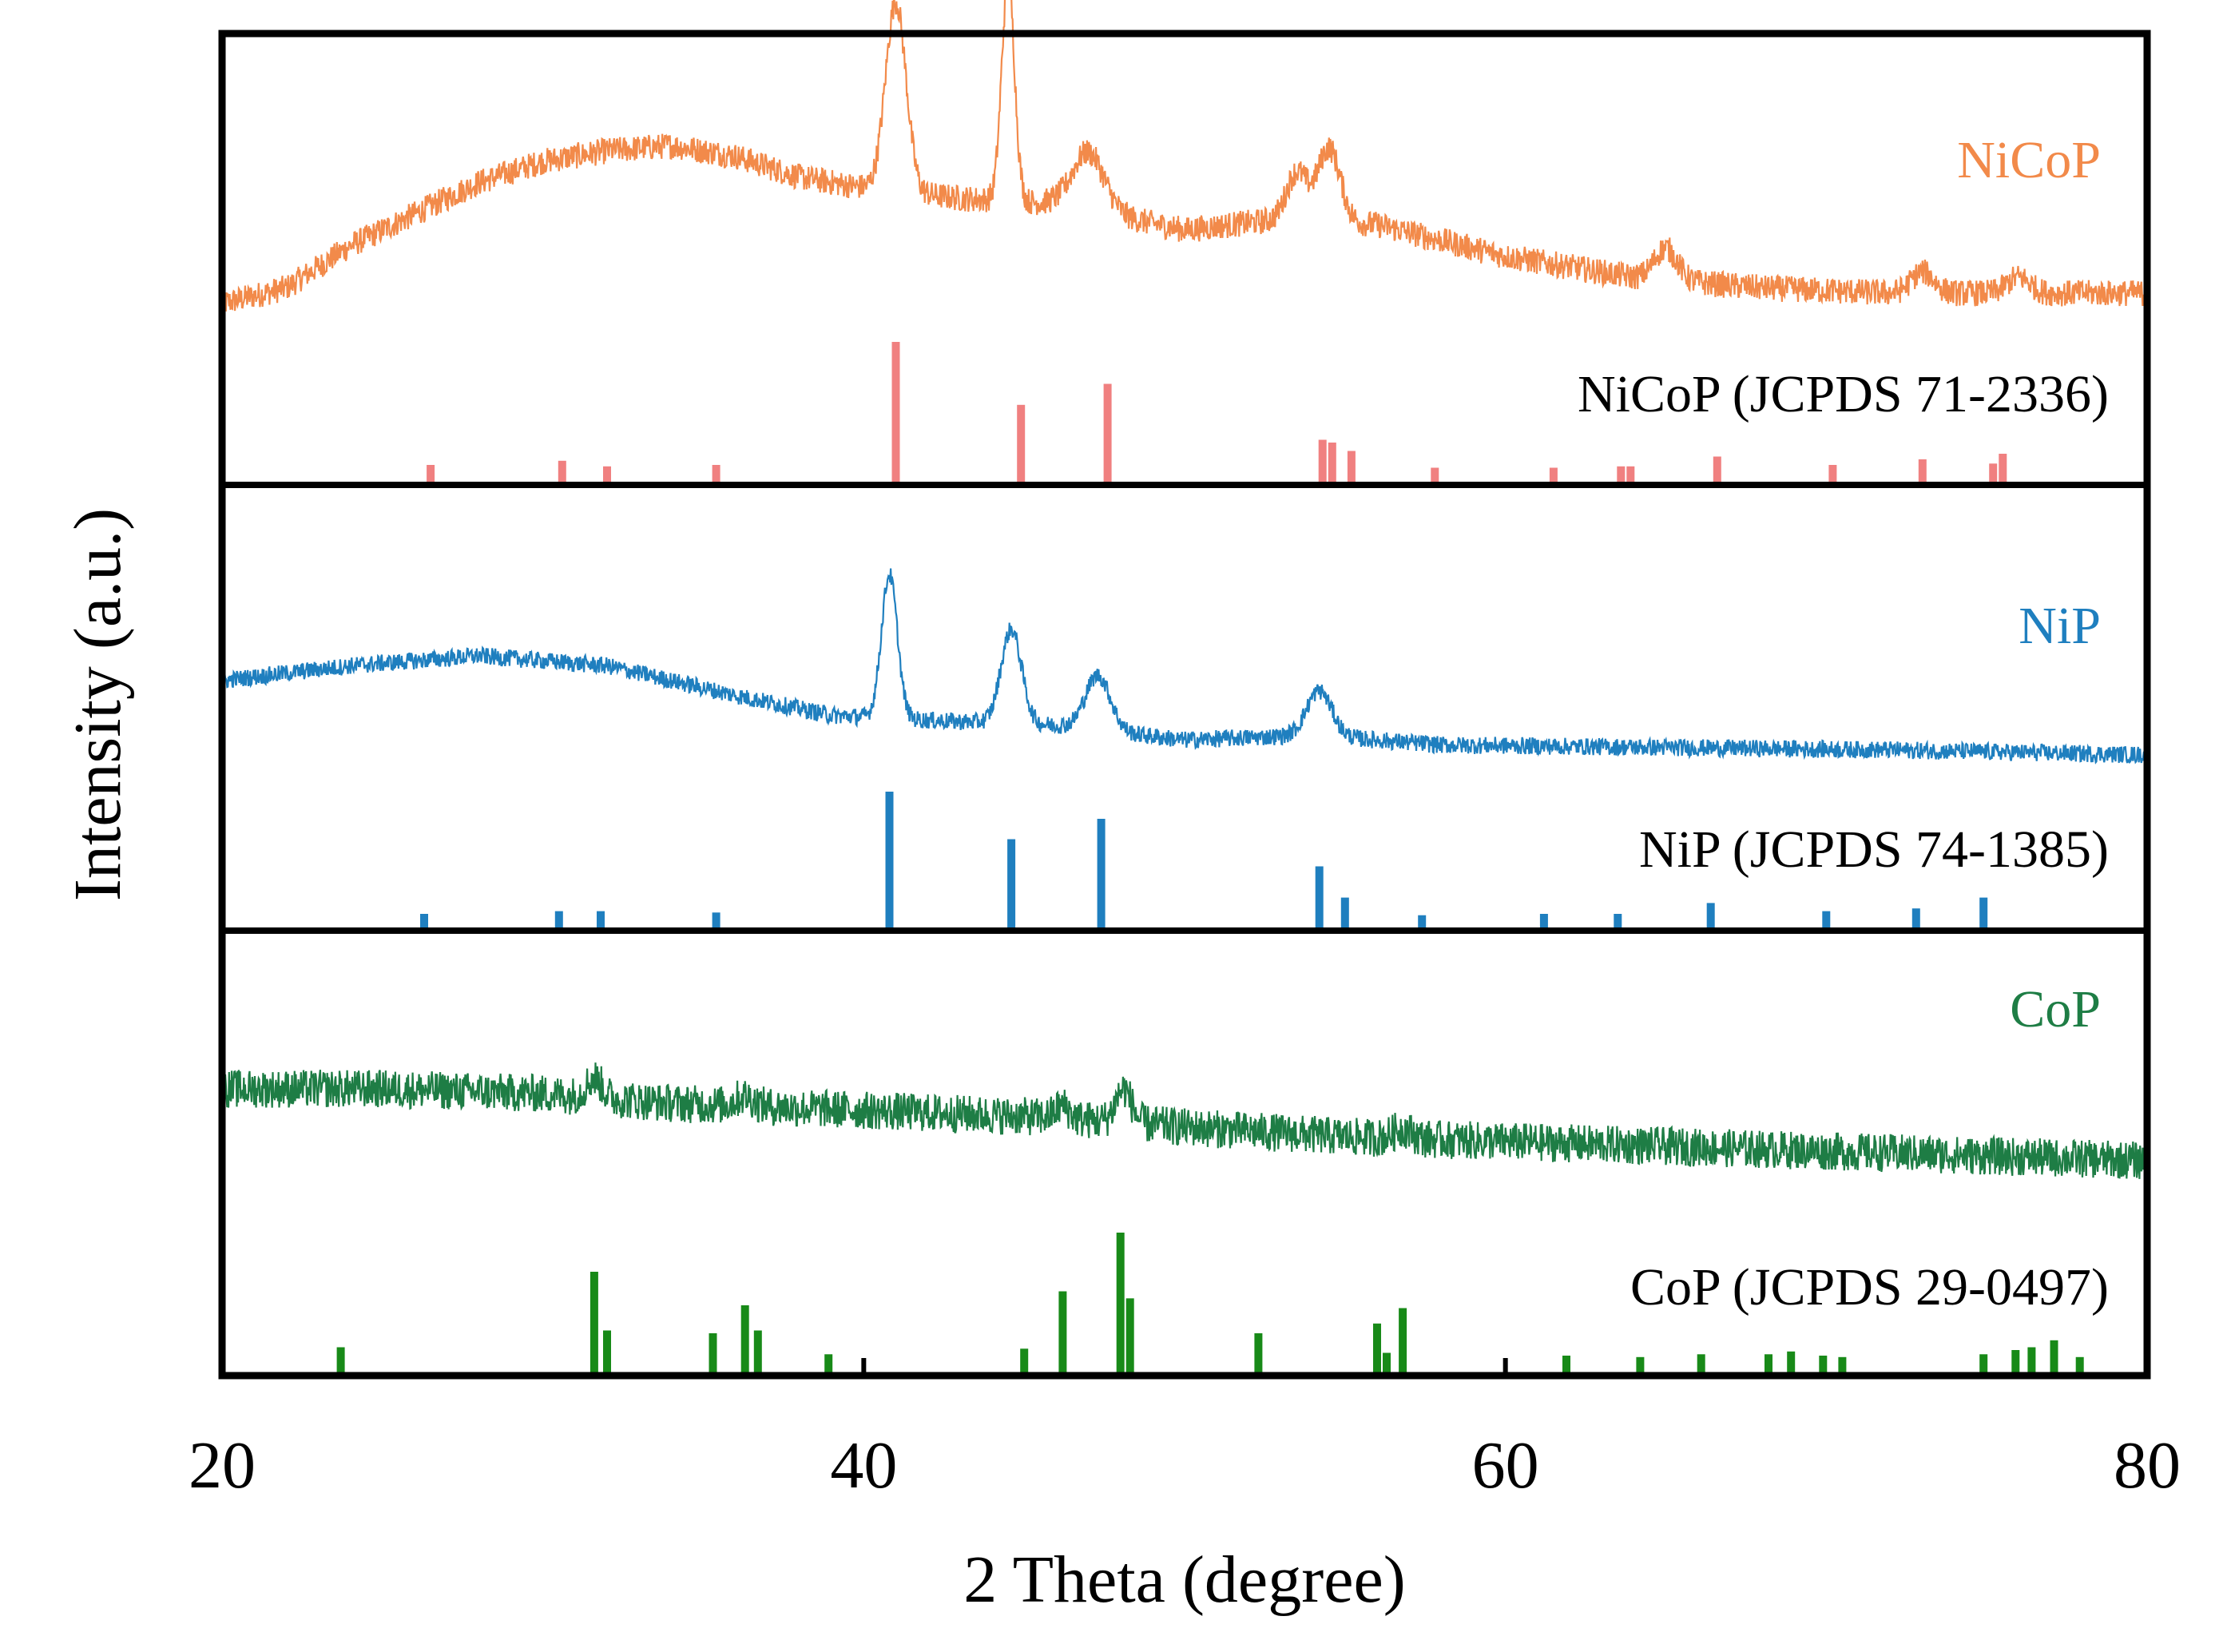 Image resolution: width=2227 pixels, height=1652 pixels. What do you see at coordinates (1217, 412) in the screenshot?
I see `nicop-reference-sticks` at bounding box center [1217, 412].